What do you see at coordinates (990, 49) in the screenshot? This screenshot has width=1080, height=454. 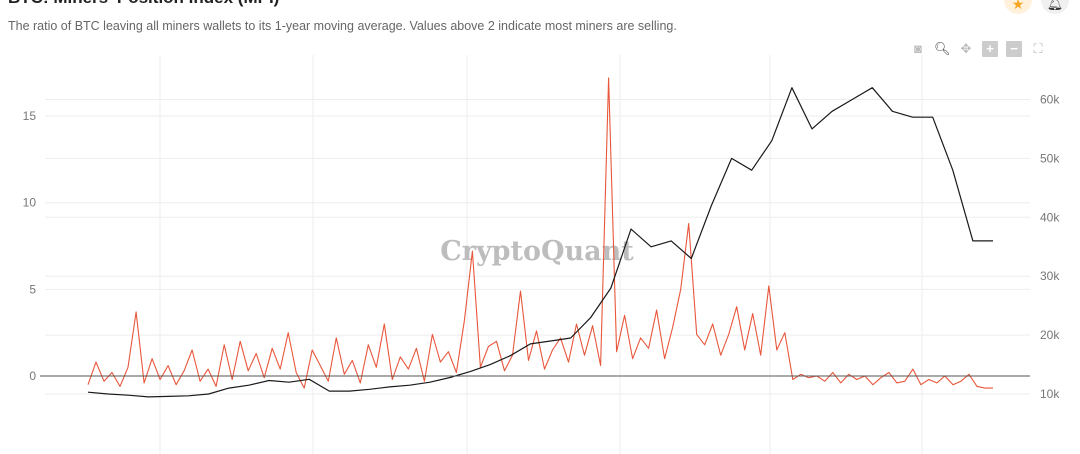 I see `zoom-in-icon: +` at bounding box center [990, 49].